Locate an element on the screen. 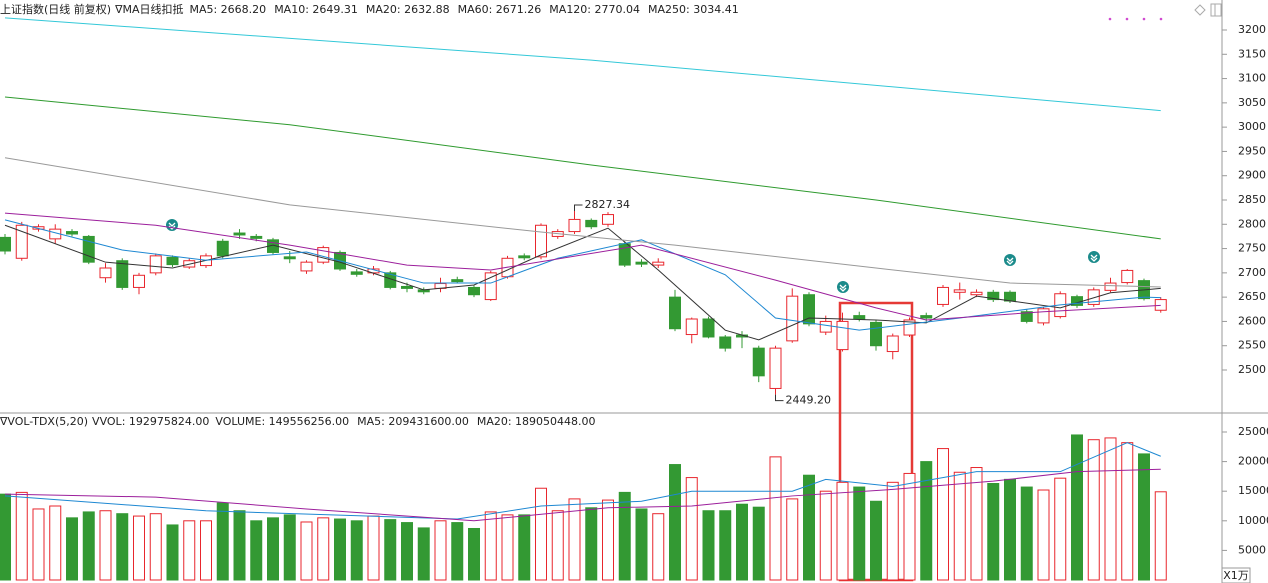  y-tick-label: 15000 is located at coordinates (1253, 490).